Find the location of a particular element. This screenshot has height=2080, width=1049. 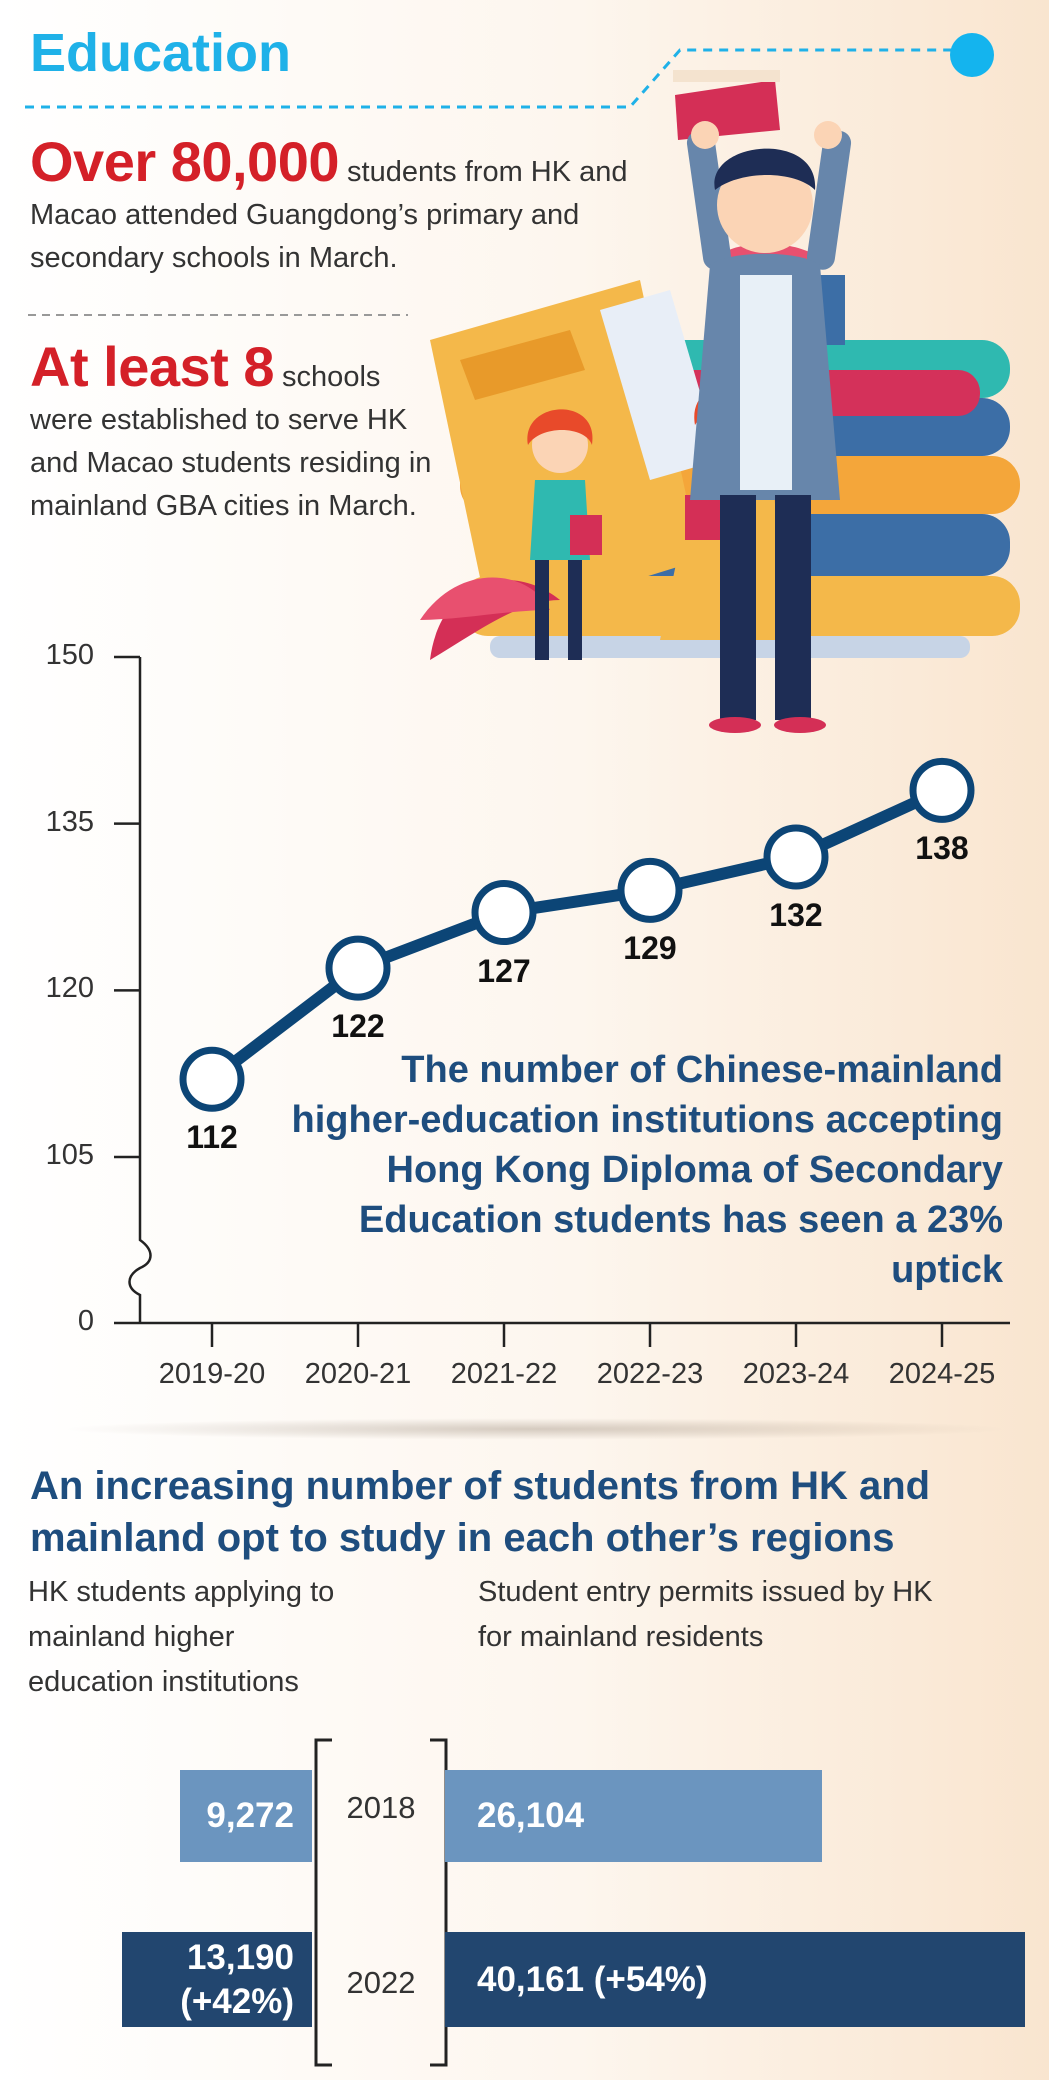

year-label-2022: 2022 is located at coordinates (381, 1982).